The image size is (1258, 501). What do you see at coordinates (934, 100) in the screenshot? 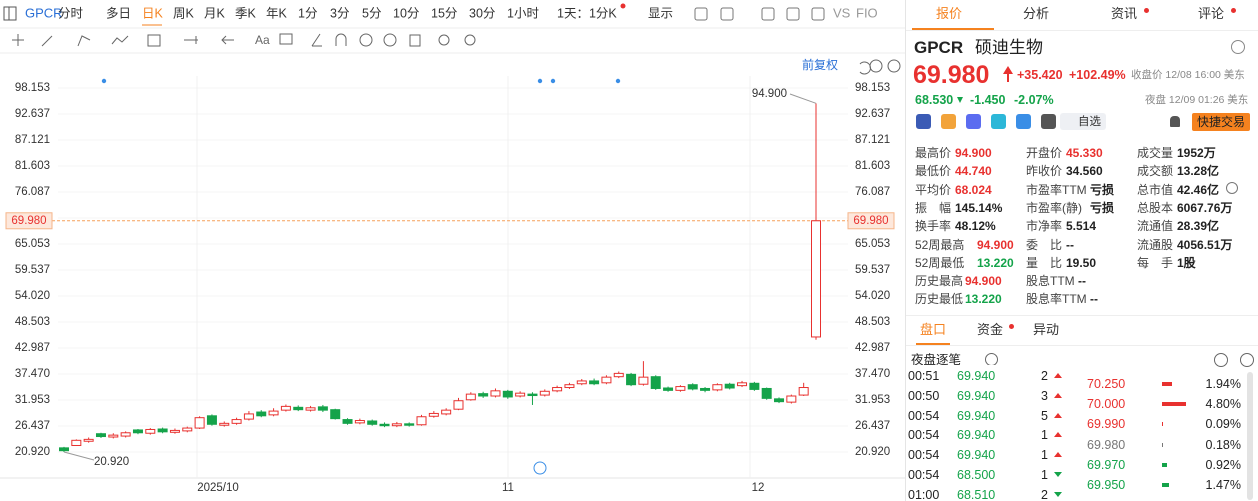
I see `night-price: 68.530` at bounding box center [934, 100].